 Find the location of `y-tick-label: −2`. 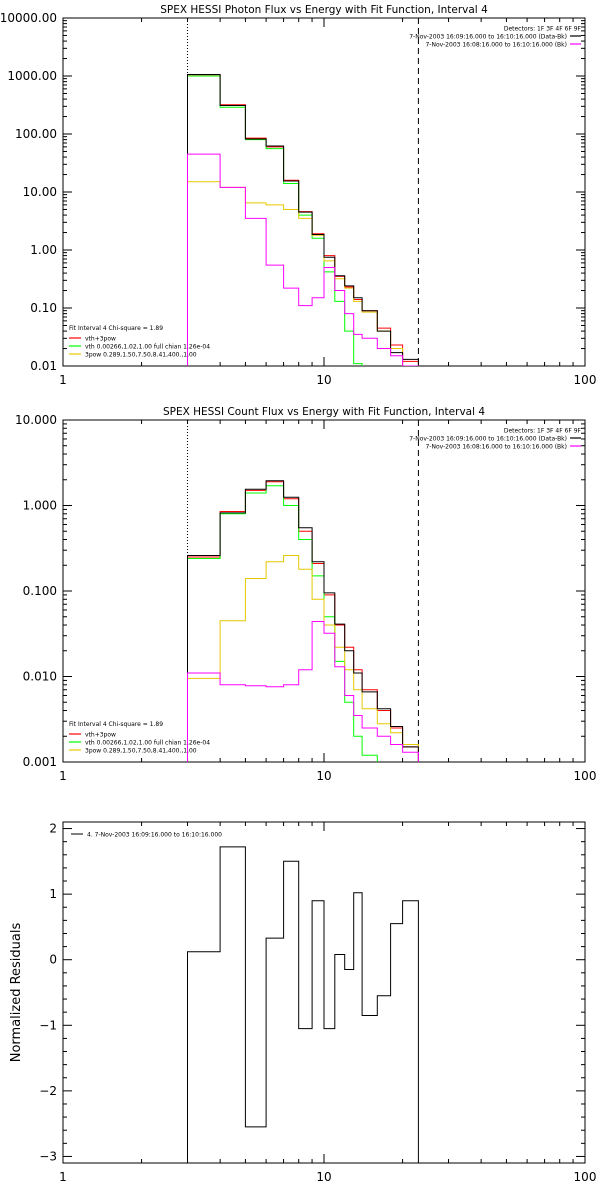

y-tick-label: −2 is located at coordinates (48, 1091).